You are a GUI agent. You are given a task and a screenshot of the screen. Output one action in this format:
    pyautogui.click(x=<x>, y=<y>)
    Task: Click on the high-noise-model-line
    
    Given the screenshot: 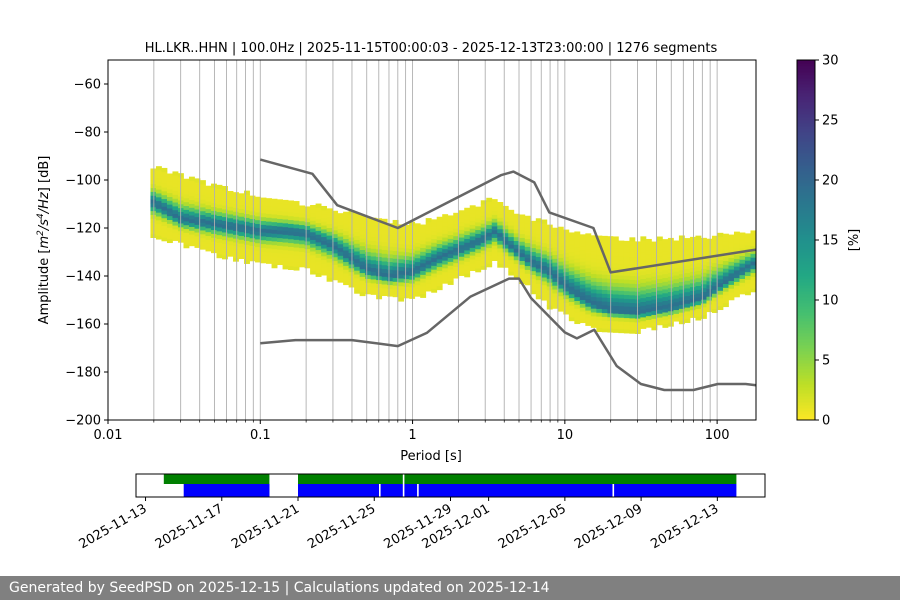 What is the action you would take?
    pyautogui.click(x=508, y=216)
    